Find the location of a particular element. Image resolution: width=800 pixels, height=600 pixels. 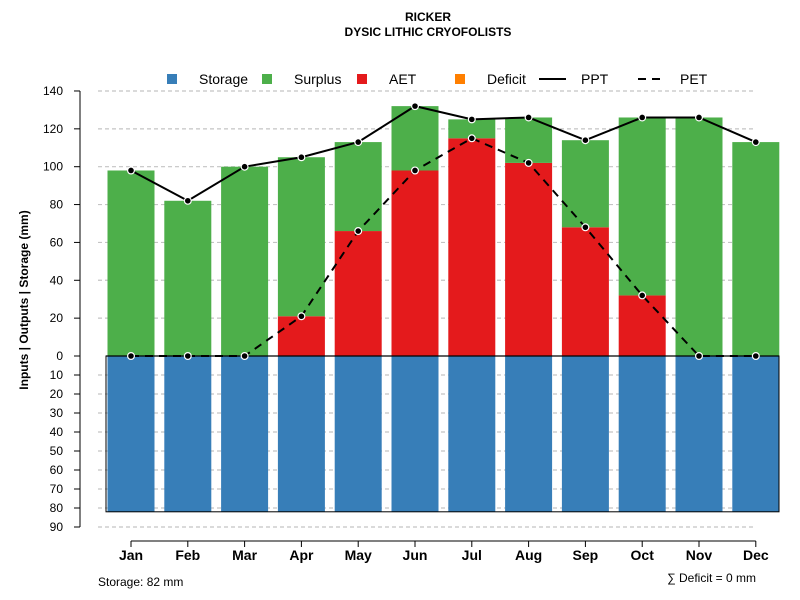

legend-label-storage: Storage is located at coordinates (223, 79).